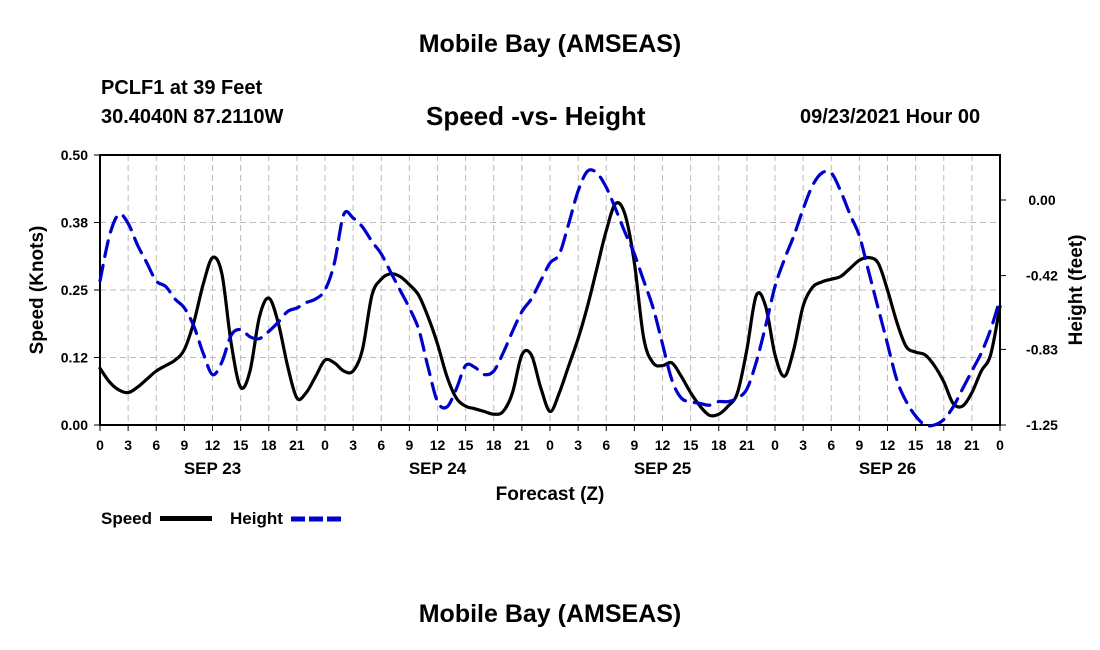 Image resolution: width=1100 pixels, height=650 pixels. I want to click on y2-axis-label: Height (feet), so click(1076, 290).